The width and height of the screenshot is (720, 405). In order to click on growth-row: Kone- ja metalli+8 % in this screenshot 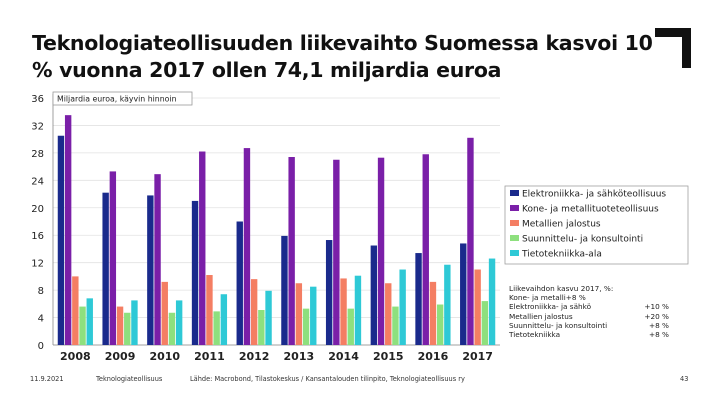, I will do `click(589, 297)`.